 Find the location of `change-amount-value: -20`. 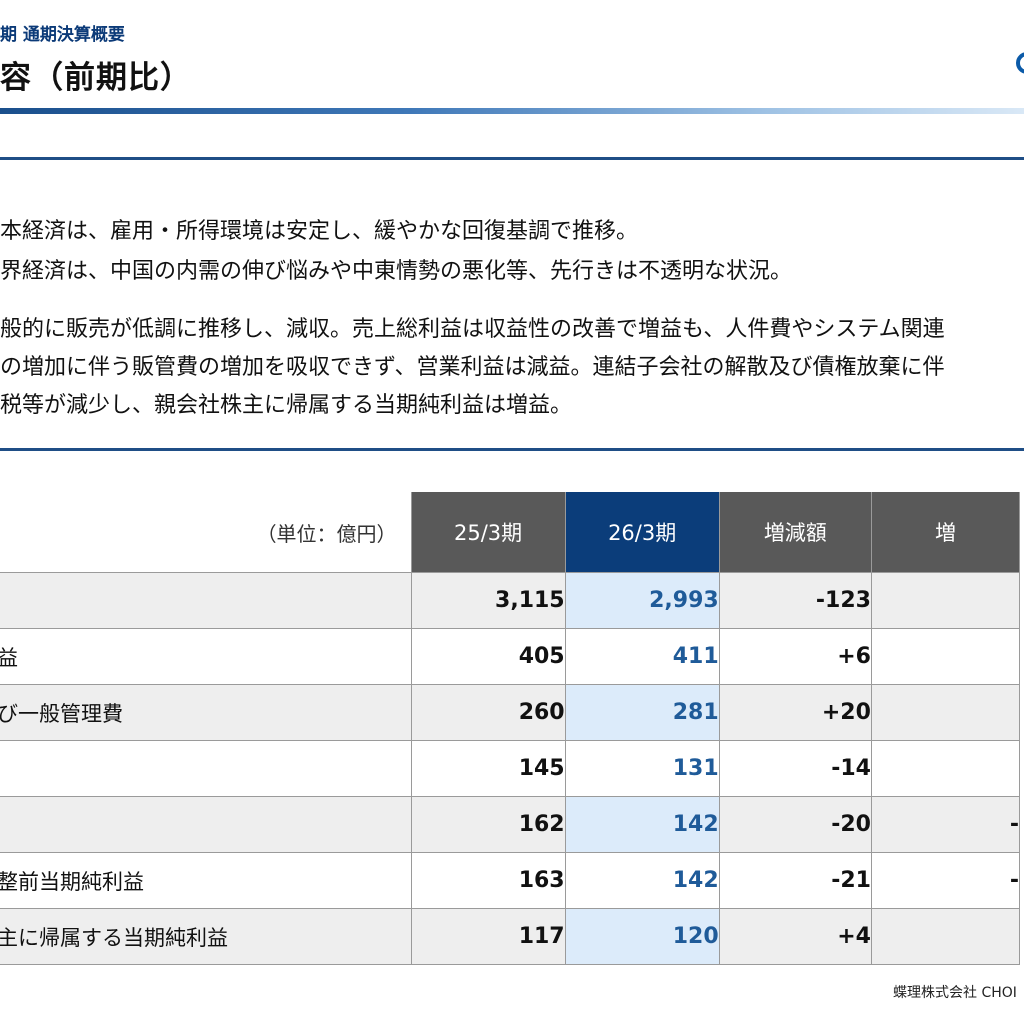

change-amount-value: -20 is located at coordinates (795, 824).